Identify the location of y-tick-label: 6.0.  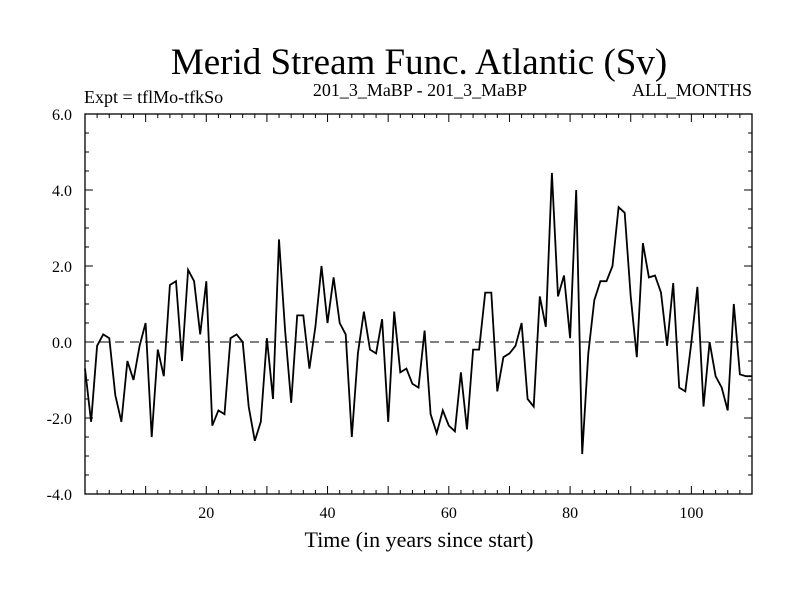
(62, 115).